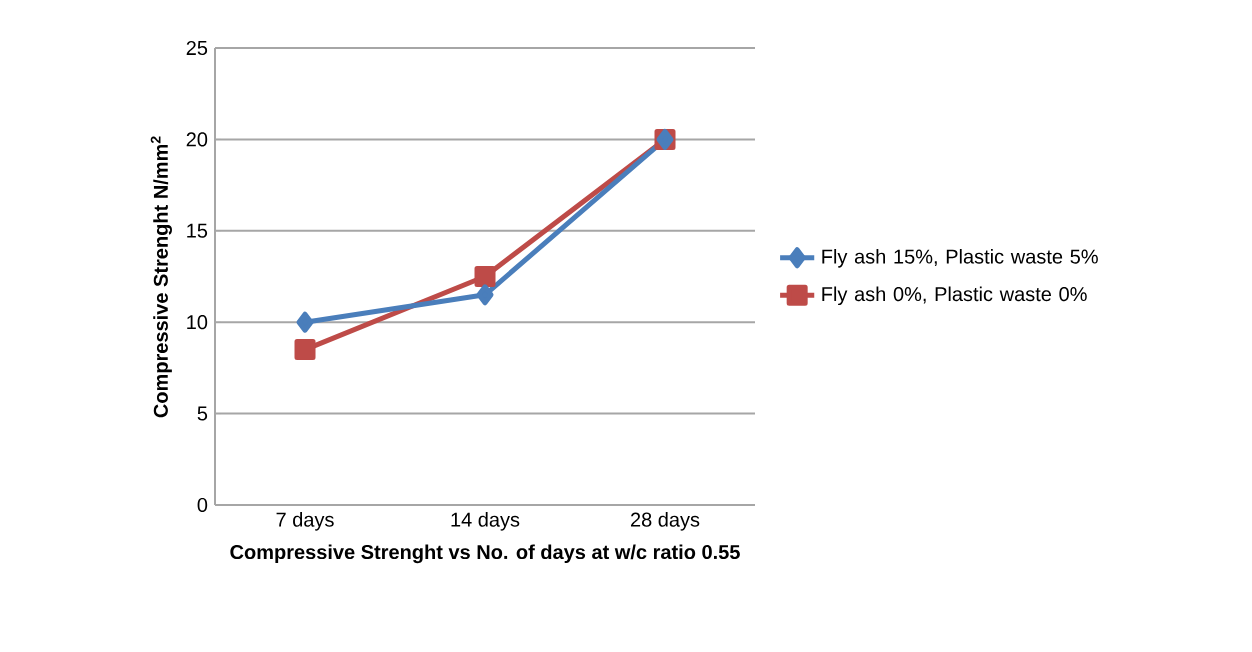 The height and width of the screenshot is (652, 1252). Describe the element at coordinates (197, 139) in the screenshot. I see `y-tick-label: 20` at that location.